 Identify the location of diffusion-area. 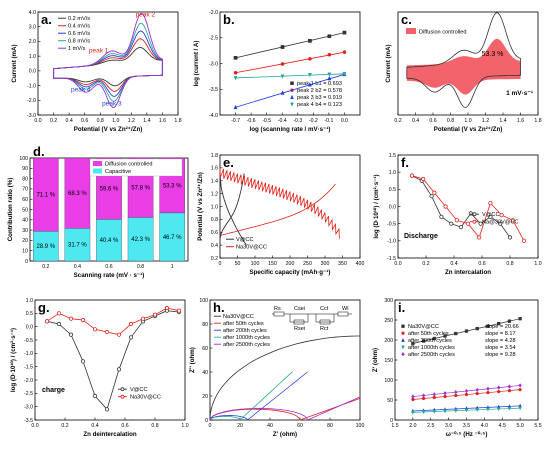
(463, 66).